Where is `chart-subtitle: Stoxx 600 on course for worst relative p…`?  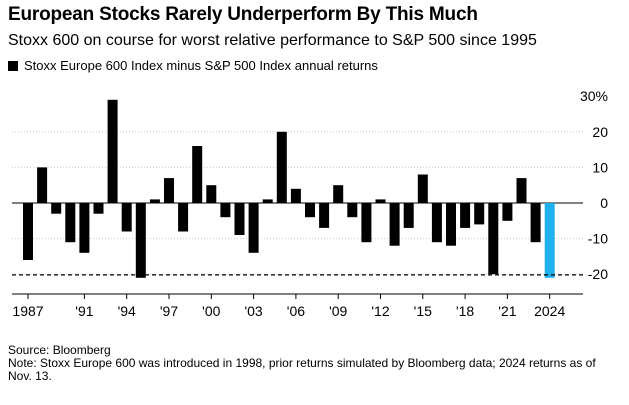
chart-subtitle: Stoxx 600 on course for worst relative p… is located at coordinates (272, 40).